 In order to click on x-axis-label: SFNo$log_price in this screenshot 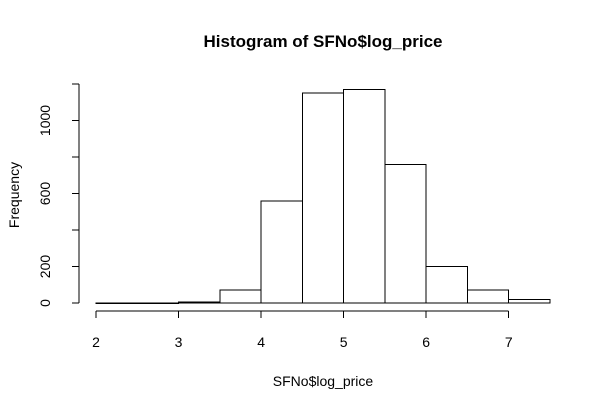, I will do `click(323, 381)`.